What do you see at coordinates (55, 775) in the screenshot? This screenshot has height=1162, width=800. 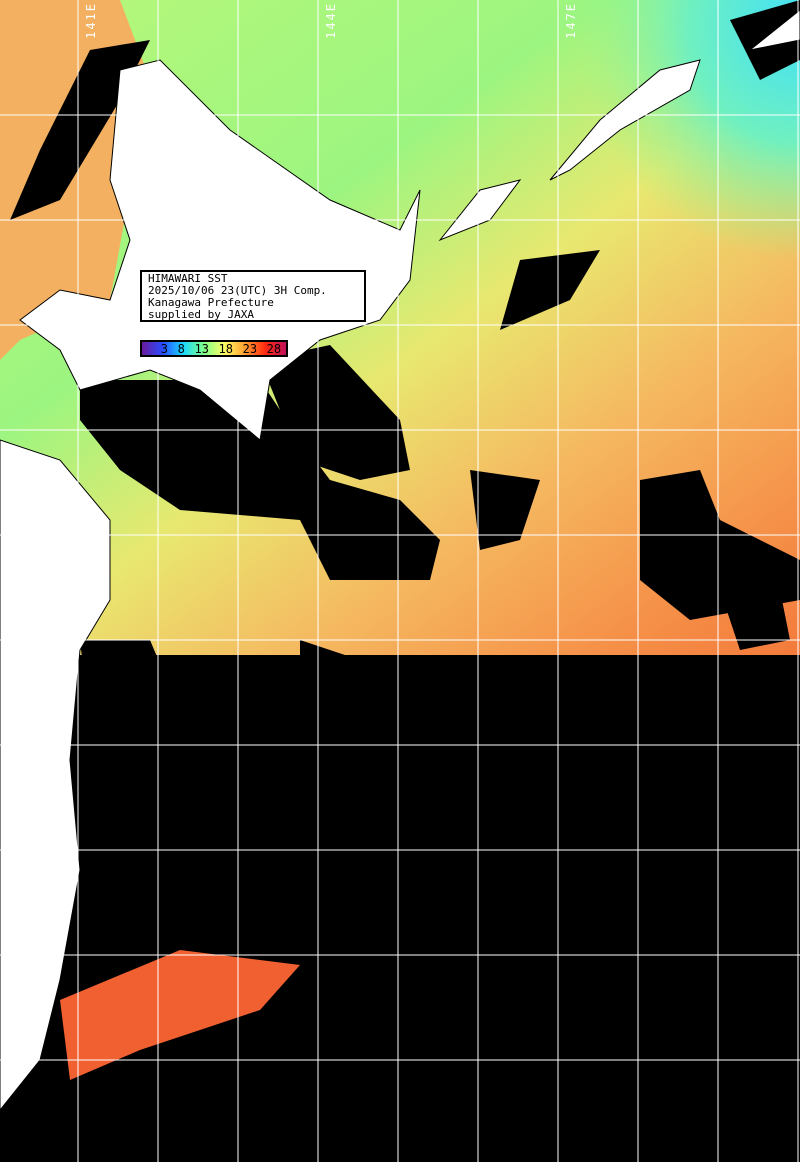 I see `honshu` at bounding box center [55, 775].